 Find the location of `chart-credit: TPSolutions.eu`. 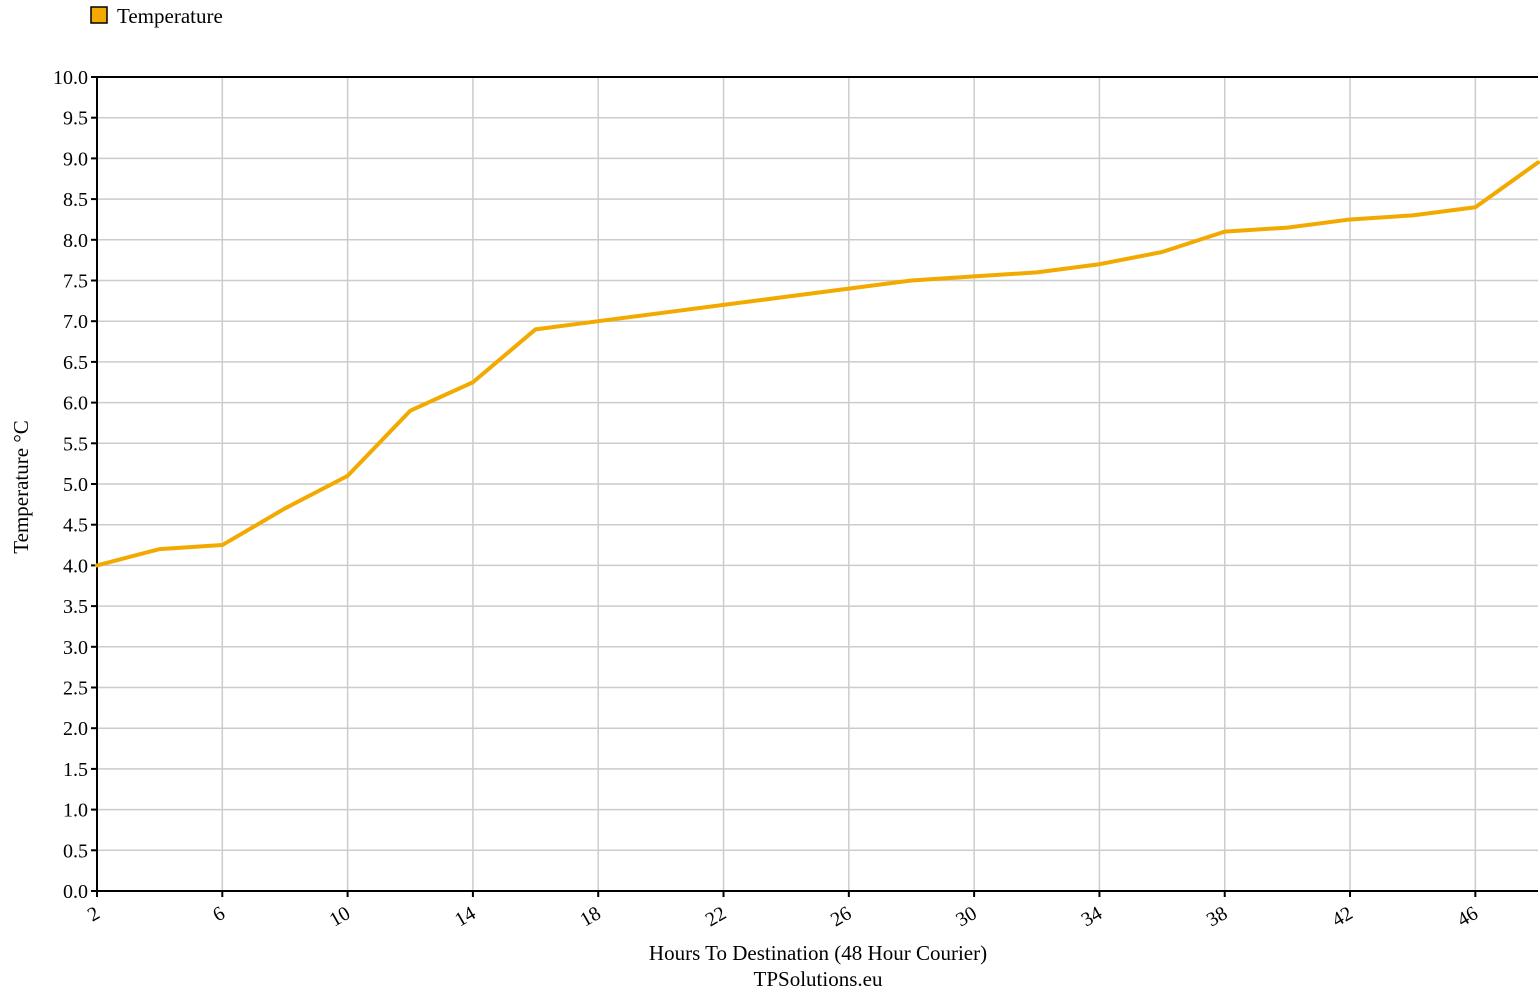

chart-credit: TPSolutions.eu is located at coordinates (818, 979).